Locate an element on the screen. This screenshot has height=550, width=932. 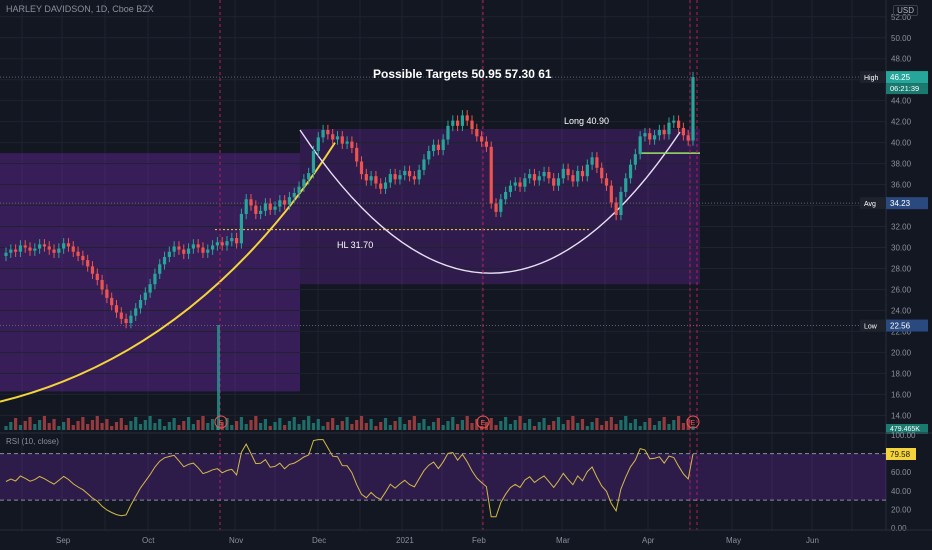
x-tick-label: 2021 is located at coordinates (405, 540).